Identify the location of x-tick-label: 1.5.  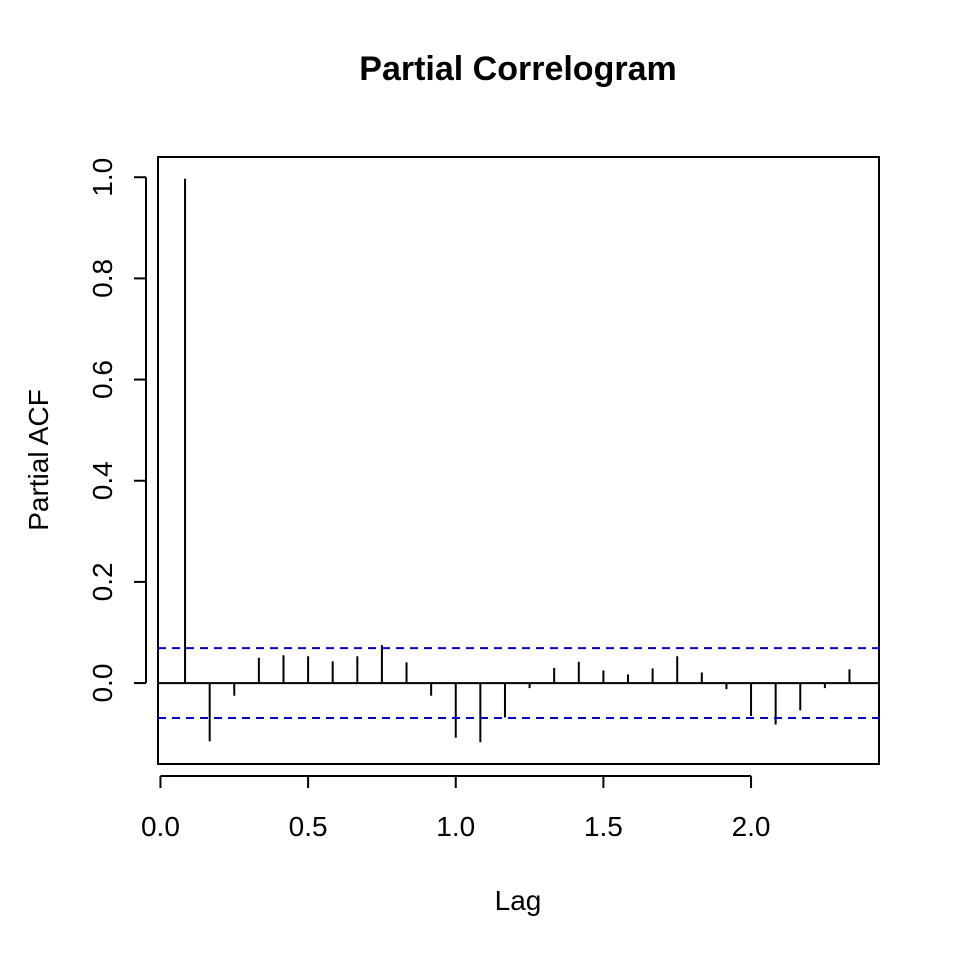
(603, 826).